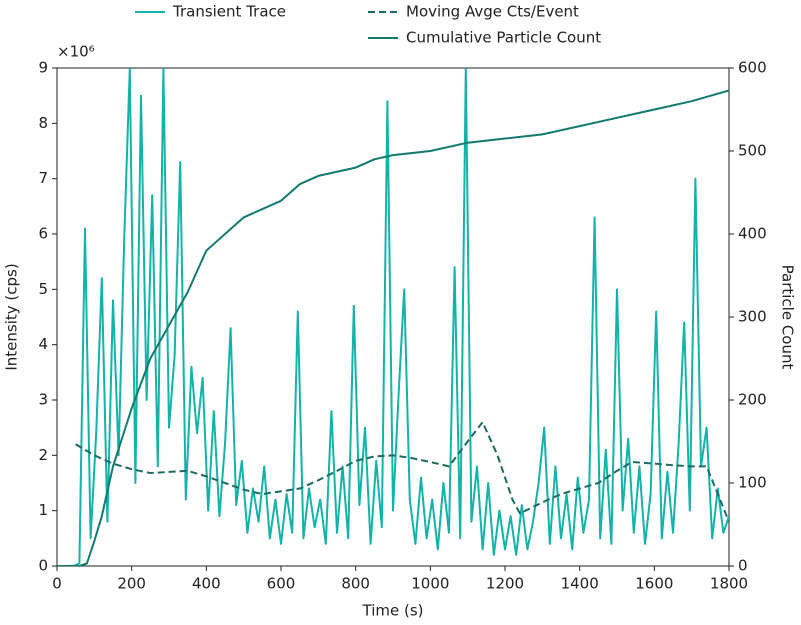 This screenshot has width=801, height=625. I want to click on x-tick-label: 1200, so click(505, 584).